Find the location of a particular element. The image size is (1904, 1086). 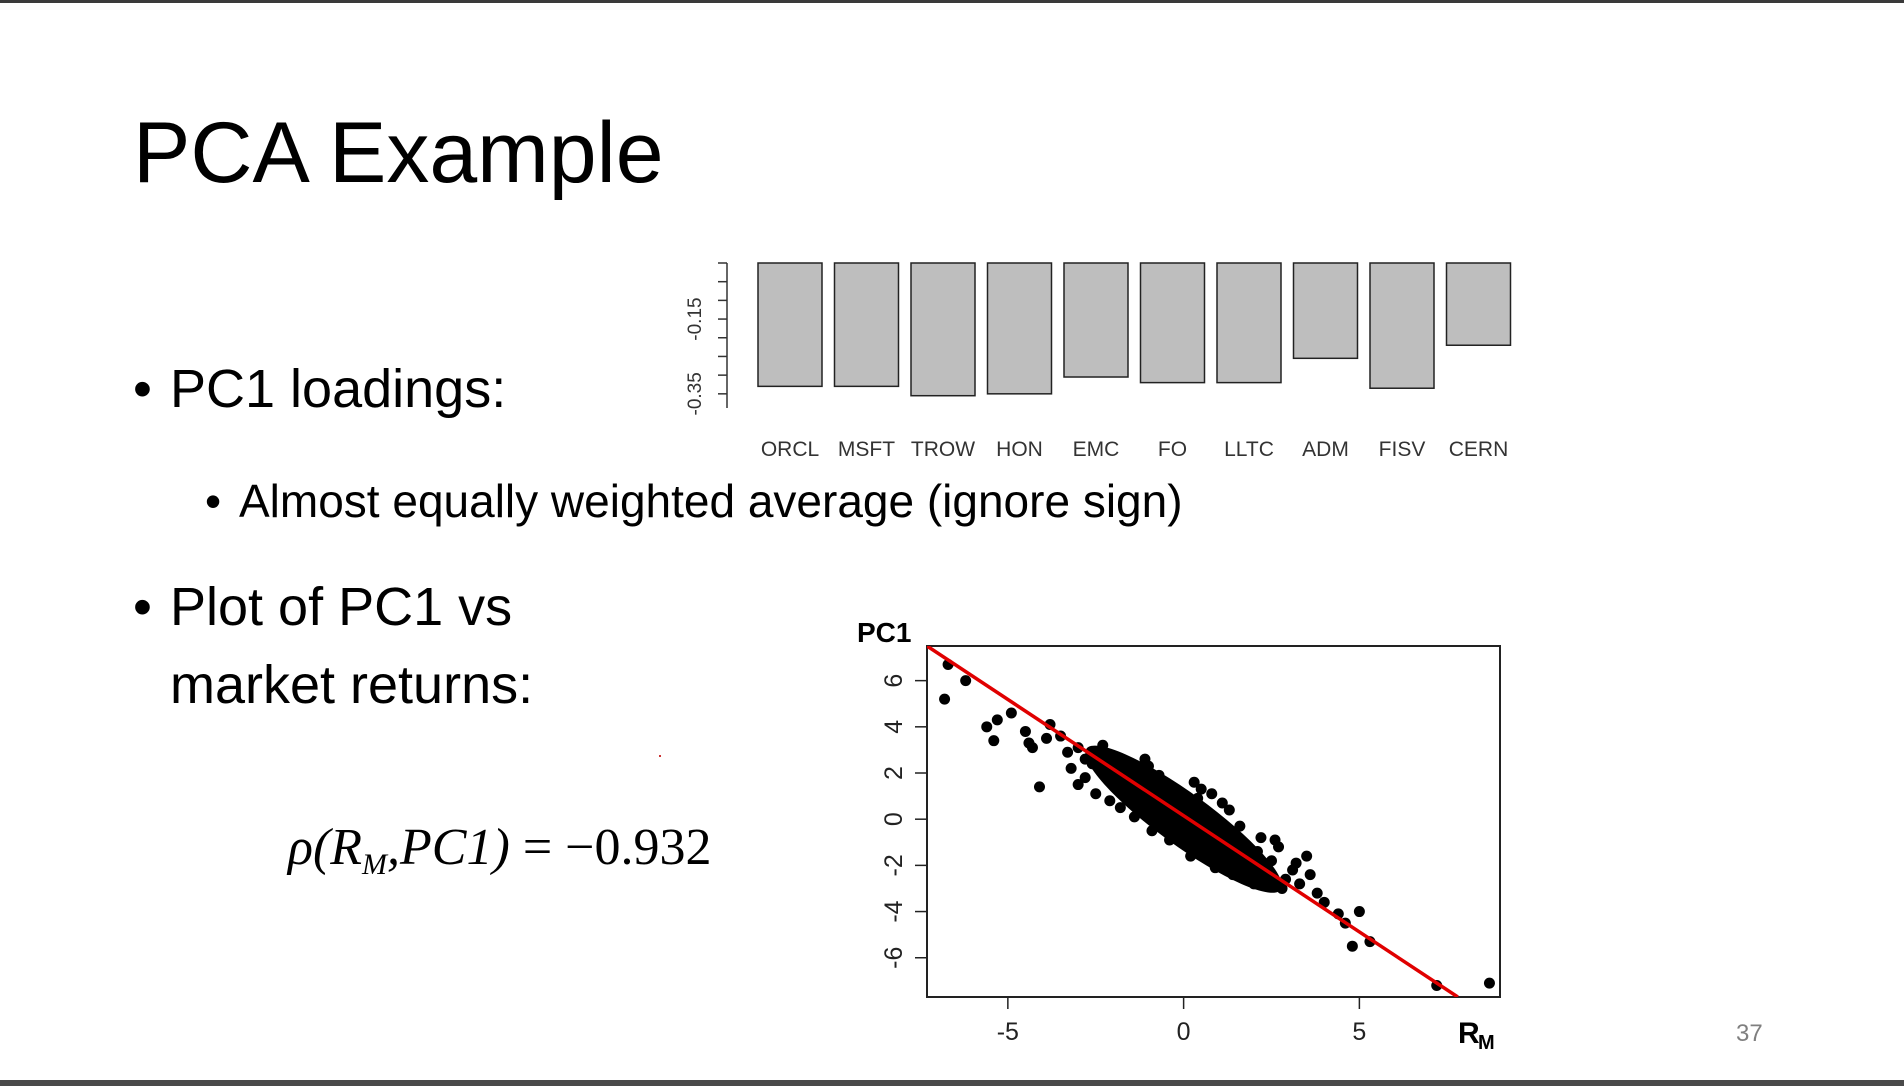

scatter-x-axis-subscript: M is located at coordinates (1486, 1043).